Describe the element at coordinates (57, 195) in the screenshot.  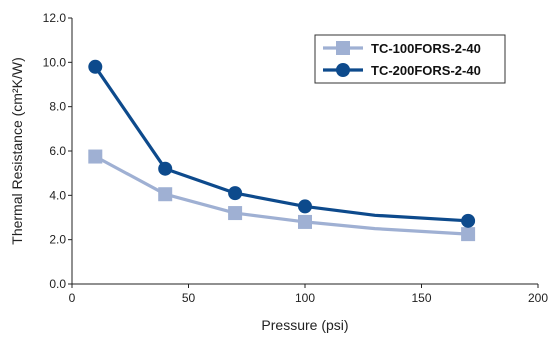
I see `y-tick-label: 4.0` at that location.